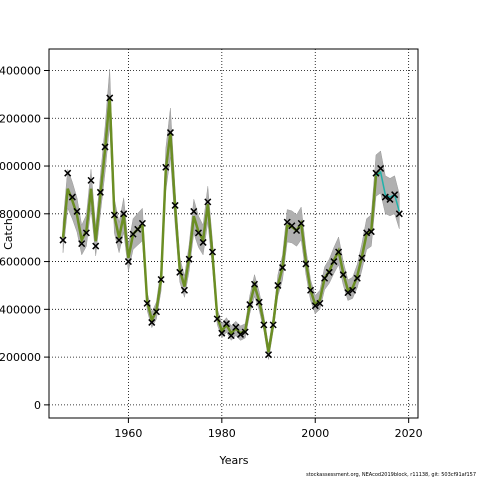 This screenshot has height=480, width=480. Describe the element at coordinates (20, 262) in the screenshot. I see `y-tick-label: 600000` at that location.